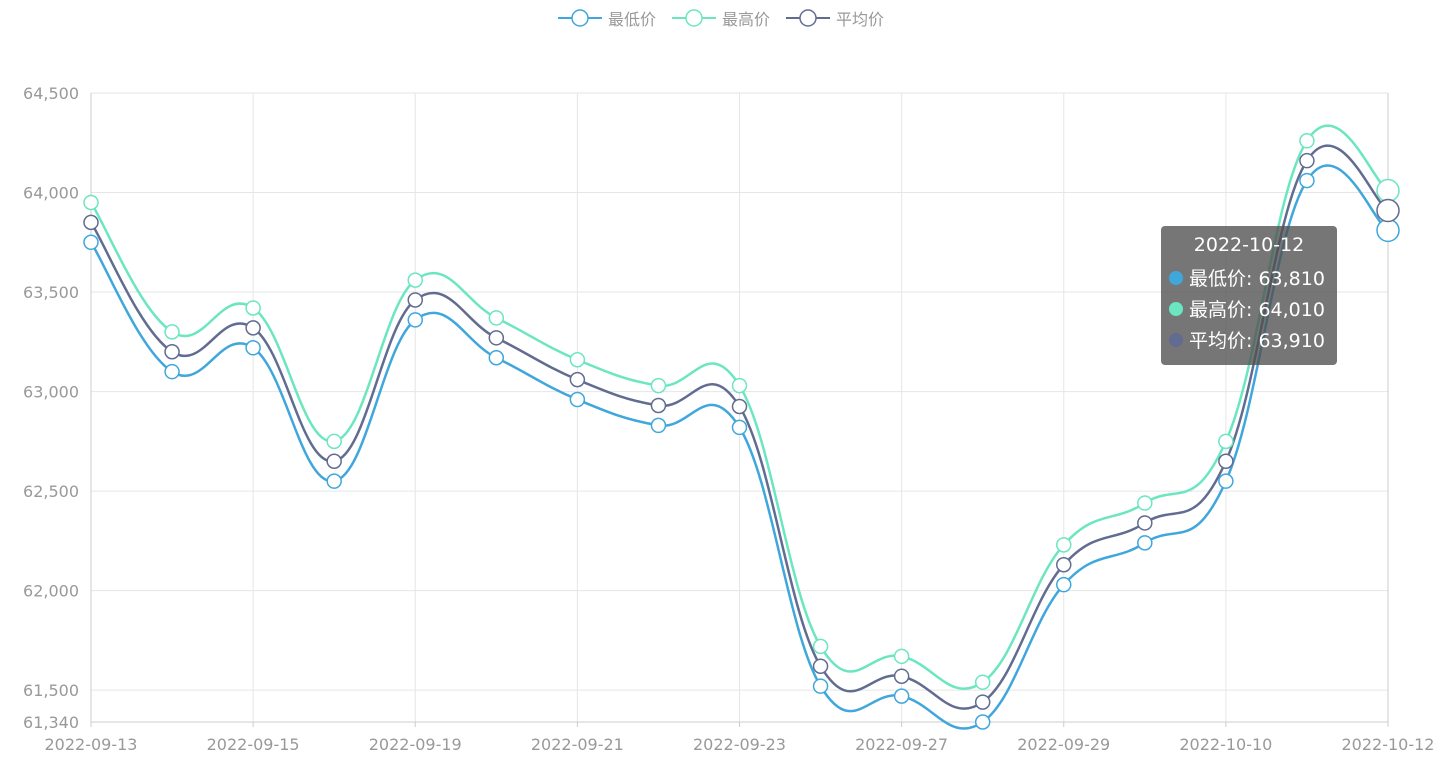  Describe the element at coordinates (693, 18) in the screenshot. I see `legend-high-icon` at that location.